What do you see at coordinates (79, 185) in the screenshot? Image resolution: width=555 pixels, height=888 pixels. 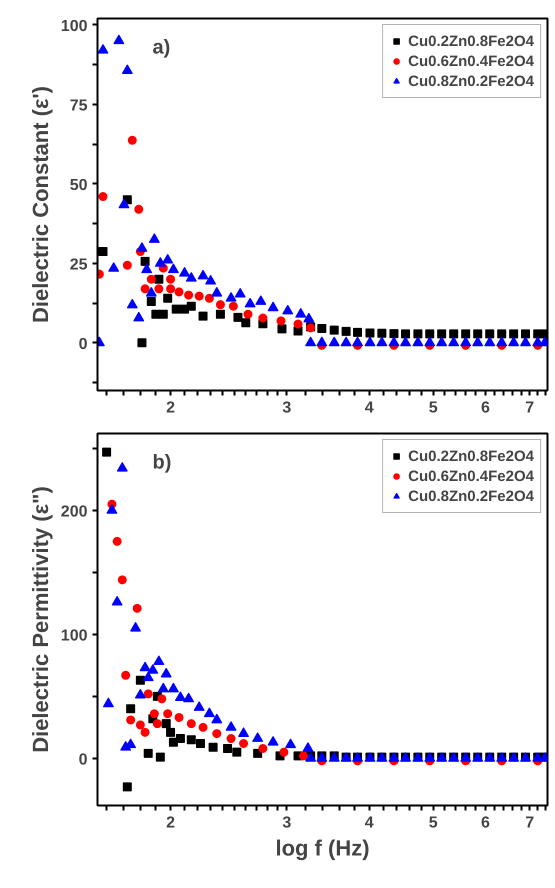 I see `y-tick-label: 50` at bounding box center [79, 185].